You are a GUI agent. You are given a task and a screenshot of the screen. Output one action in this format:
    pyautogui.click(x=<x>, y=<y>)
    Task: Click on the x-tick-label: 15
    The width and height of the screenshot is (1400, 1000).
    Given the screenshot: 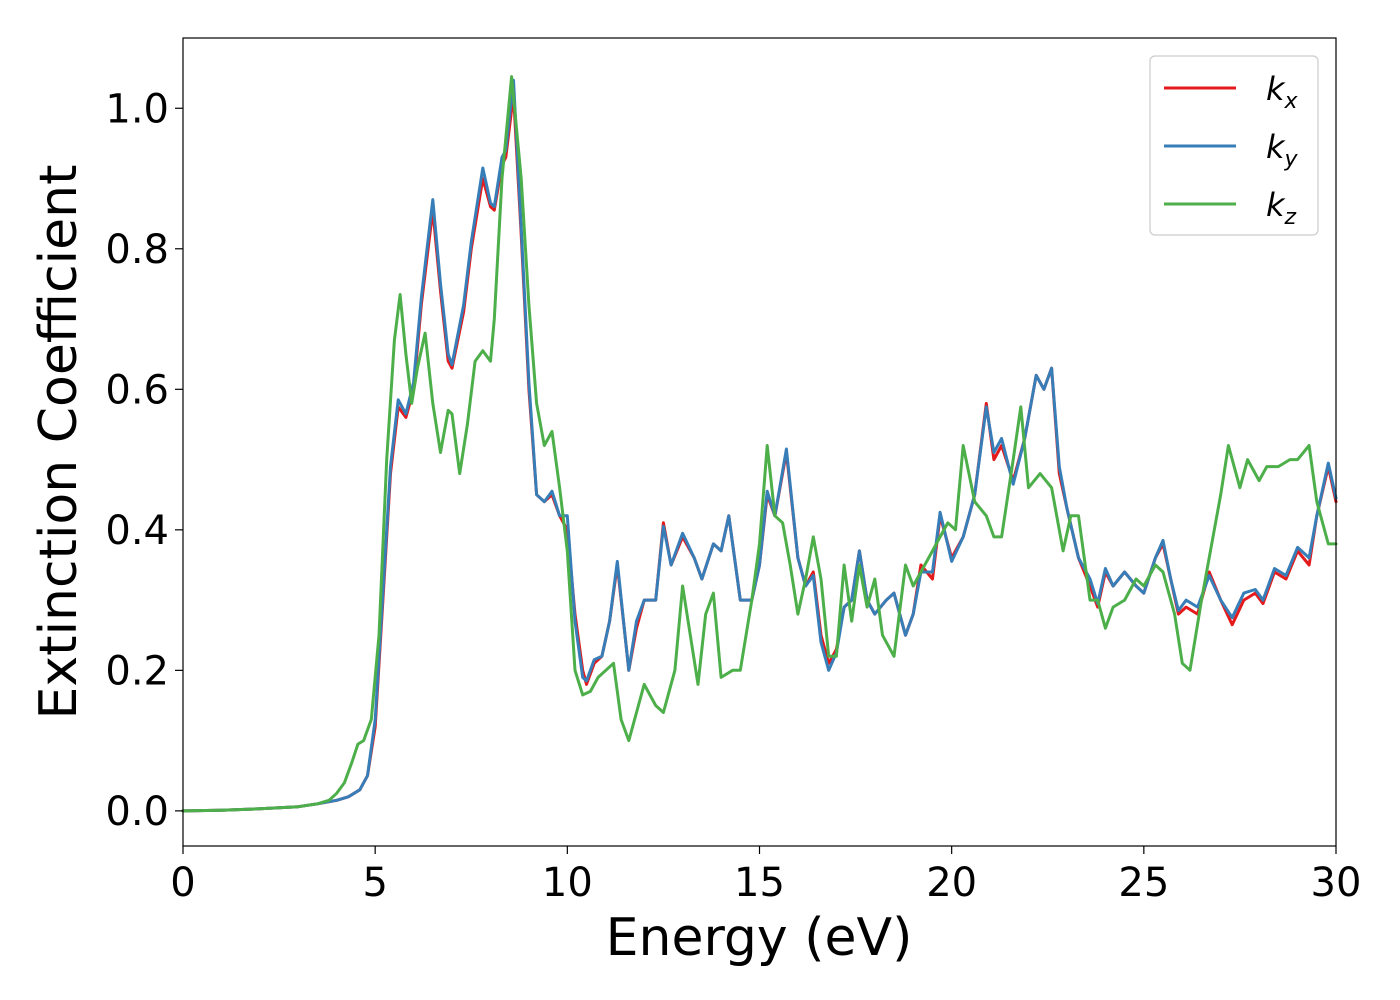 What is the action you would take?
    pyautogui.click(x=759, y=883)
    